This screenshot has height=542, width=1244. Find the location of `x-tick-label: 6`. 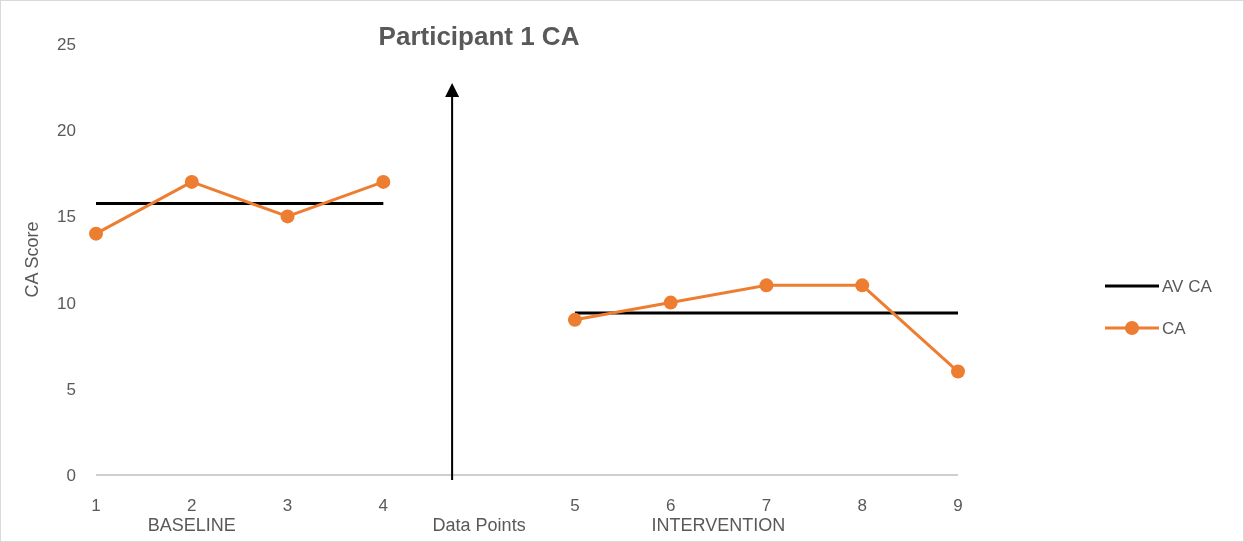

x-tick-label: 6 is located at coordinates (670, 505).